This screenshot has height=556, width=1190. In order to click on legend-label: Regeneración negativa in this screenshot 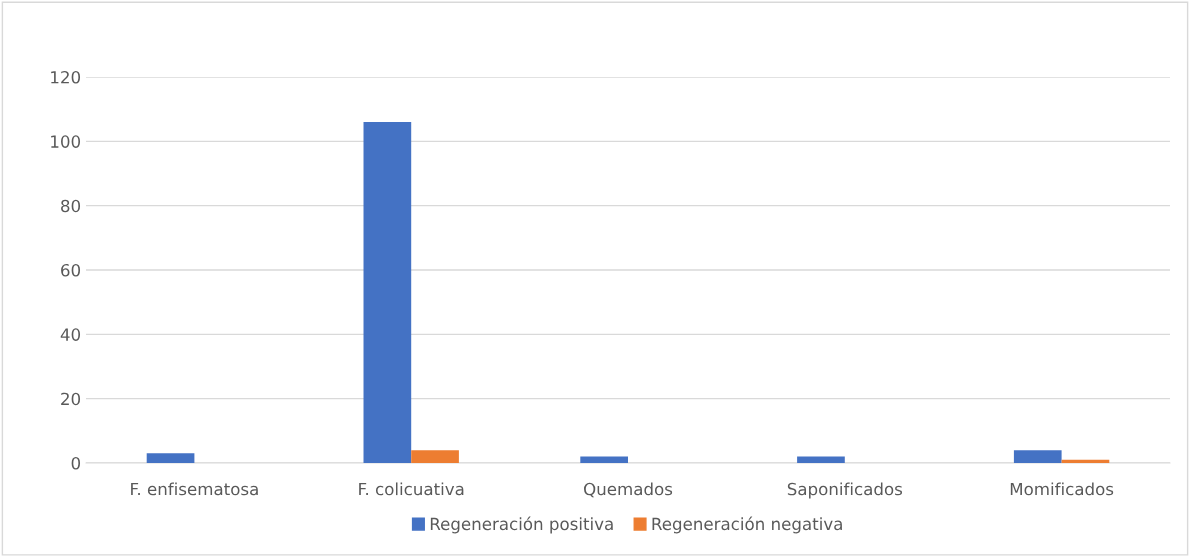, I will do `click(747, 525)`.